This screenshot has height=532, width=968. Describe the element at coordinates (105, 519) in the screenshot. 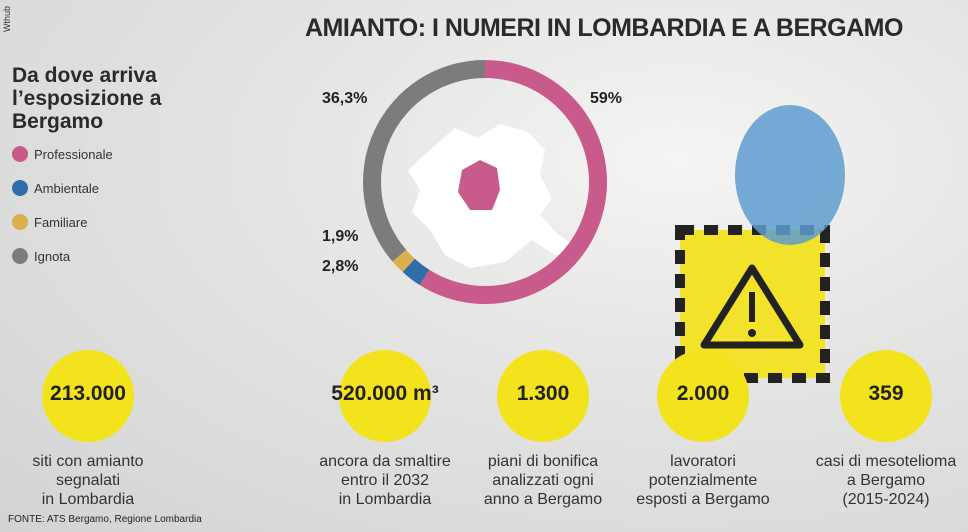

I see `source: FONTE: ATS Bergamo, Regione Lombardia` at that location.